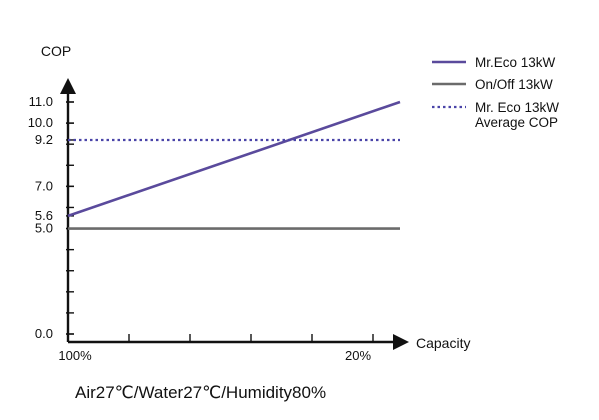 This screenshot has height=420, width=599. Describe the element at coordinates (516, 122) in the screenshot. I see `legend-label: Average COP` at that location.